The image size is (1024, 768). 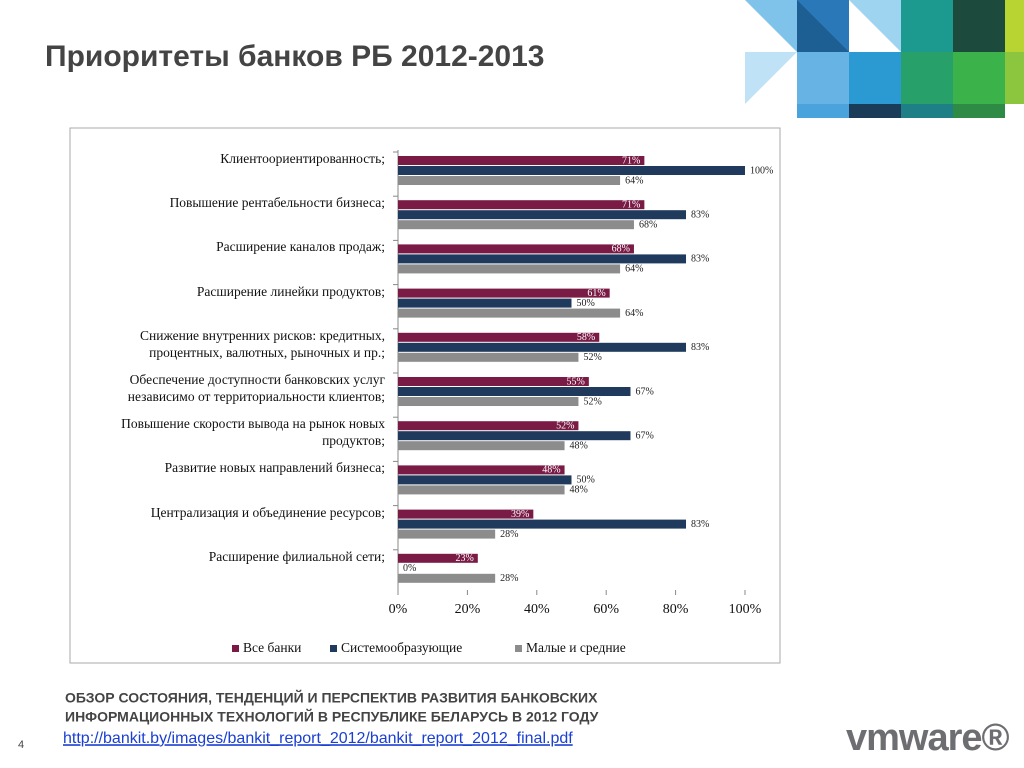 What do you see at coordinates (294, 56) in the screenshot?
I see `slide-title: Приоритеты банков РБ 2012-2013` at bounding box center [294, 56].